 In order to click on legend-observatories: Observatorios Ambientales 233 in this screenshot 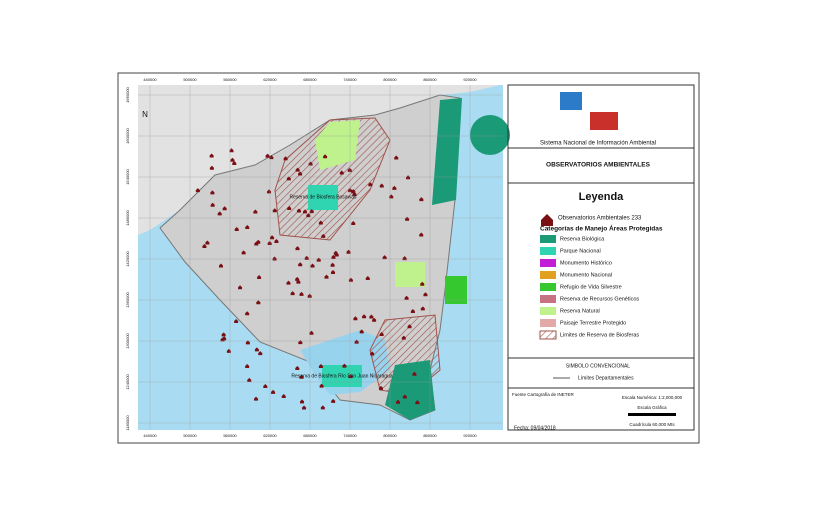, I will do `click(600, 219)`.